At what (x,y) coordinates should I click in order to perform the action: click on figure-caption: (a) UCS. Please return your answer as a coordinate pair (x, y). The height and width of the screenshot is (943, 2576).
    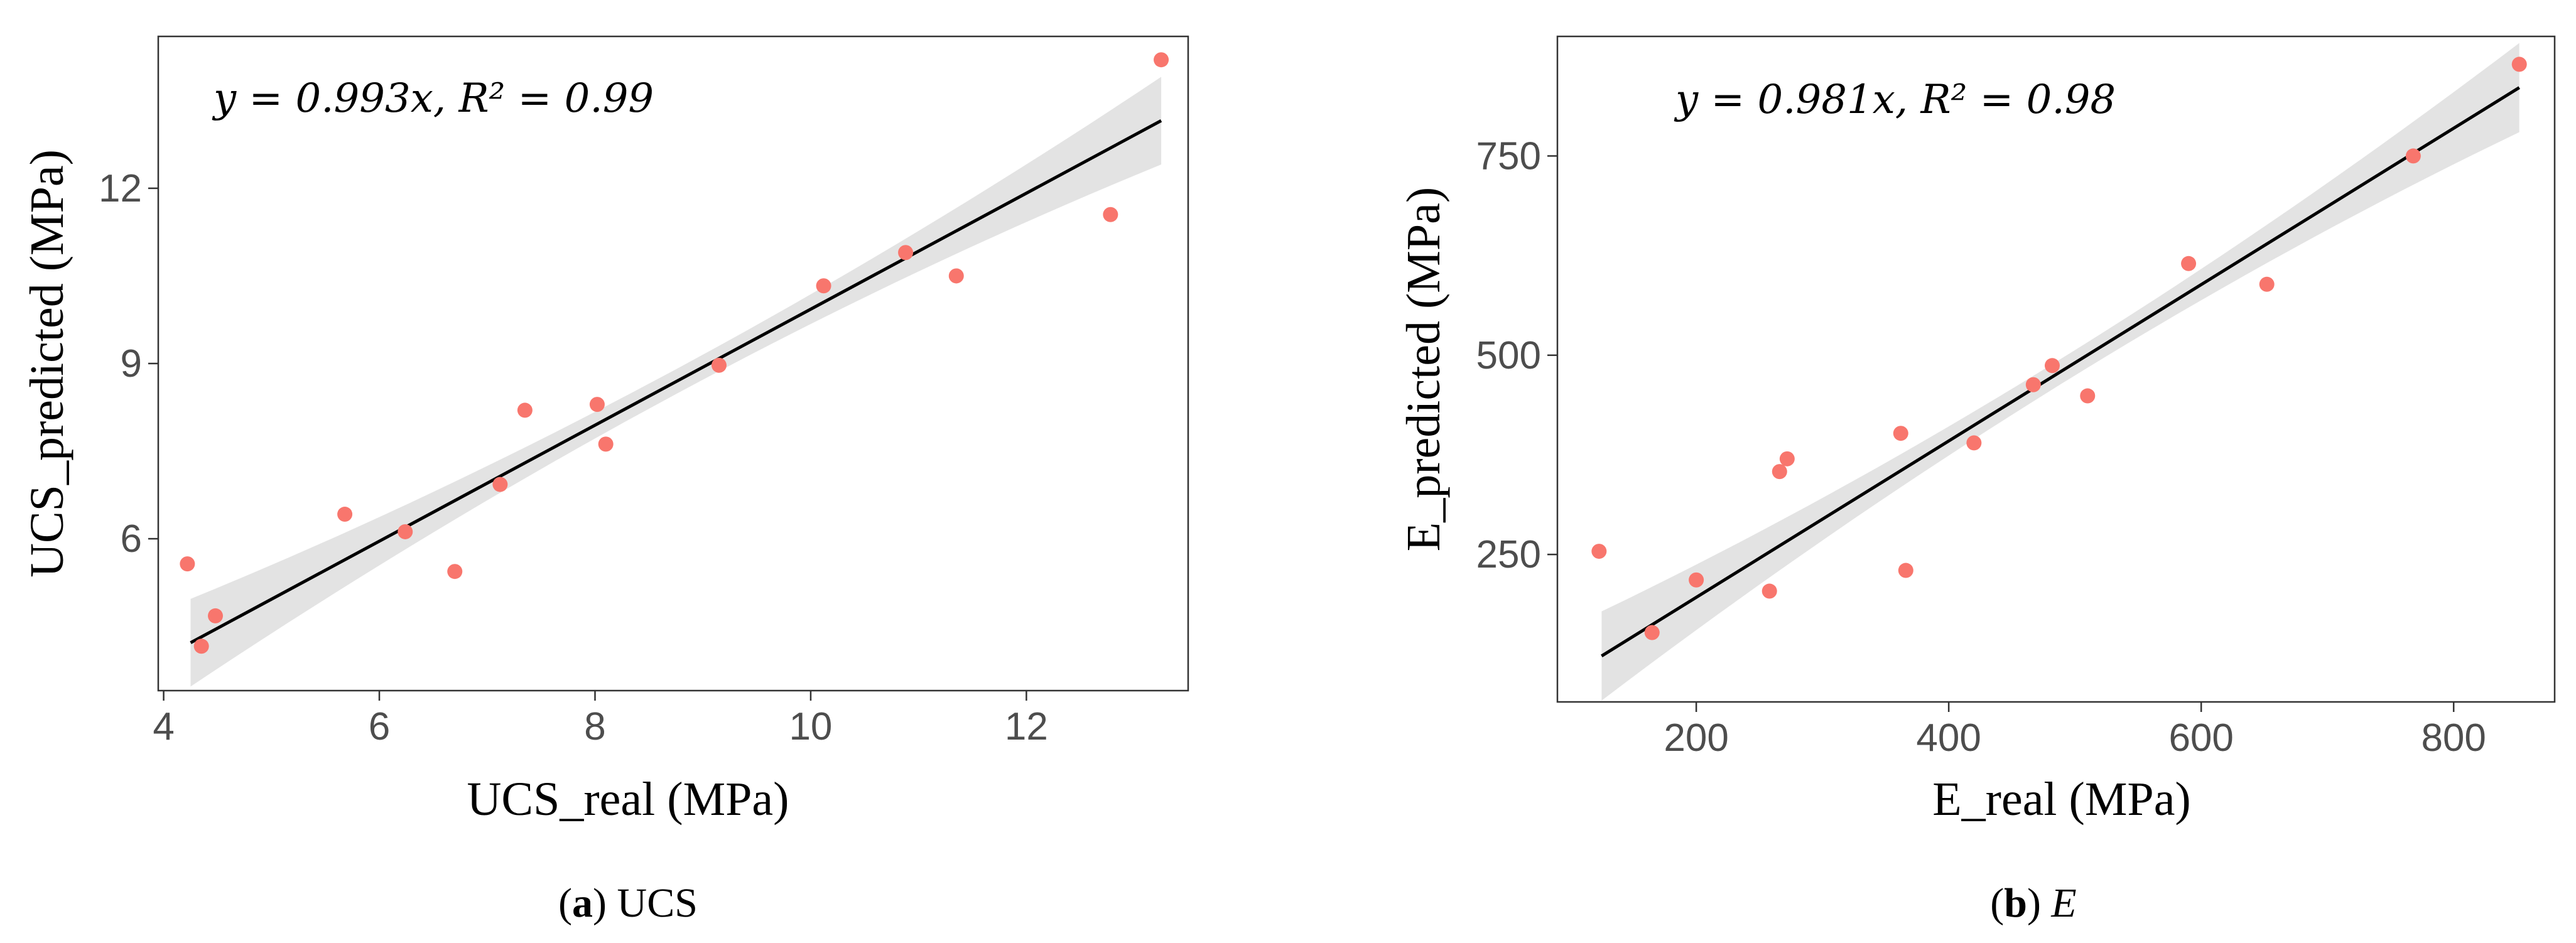
    Looking at the image, I should click on (628, 903).